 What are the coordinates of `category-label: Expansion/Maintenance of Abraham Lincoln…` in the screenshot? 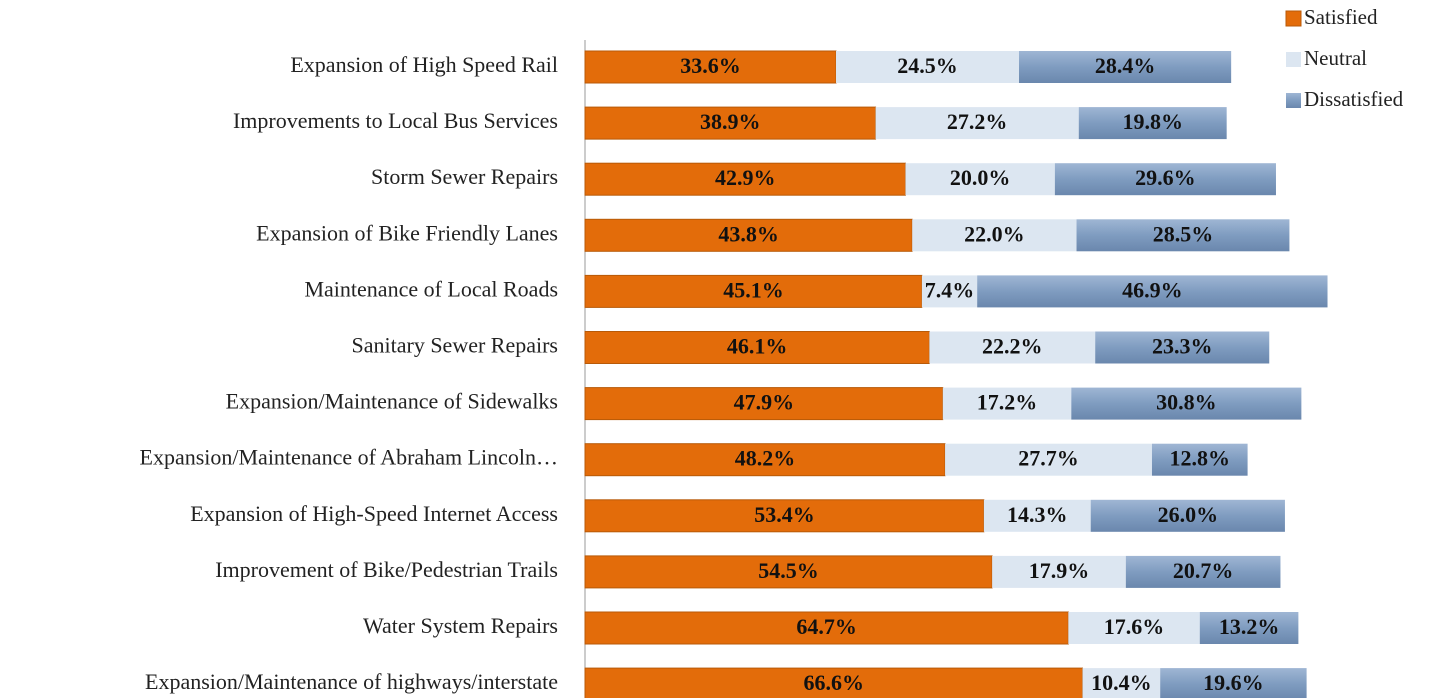 It's located at (349, 457).